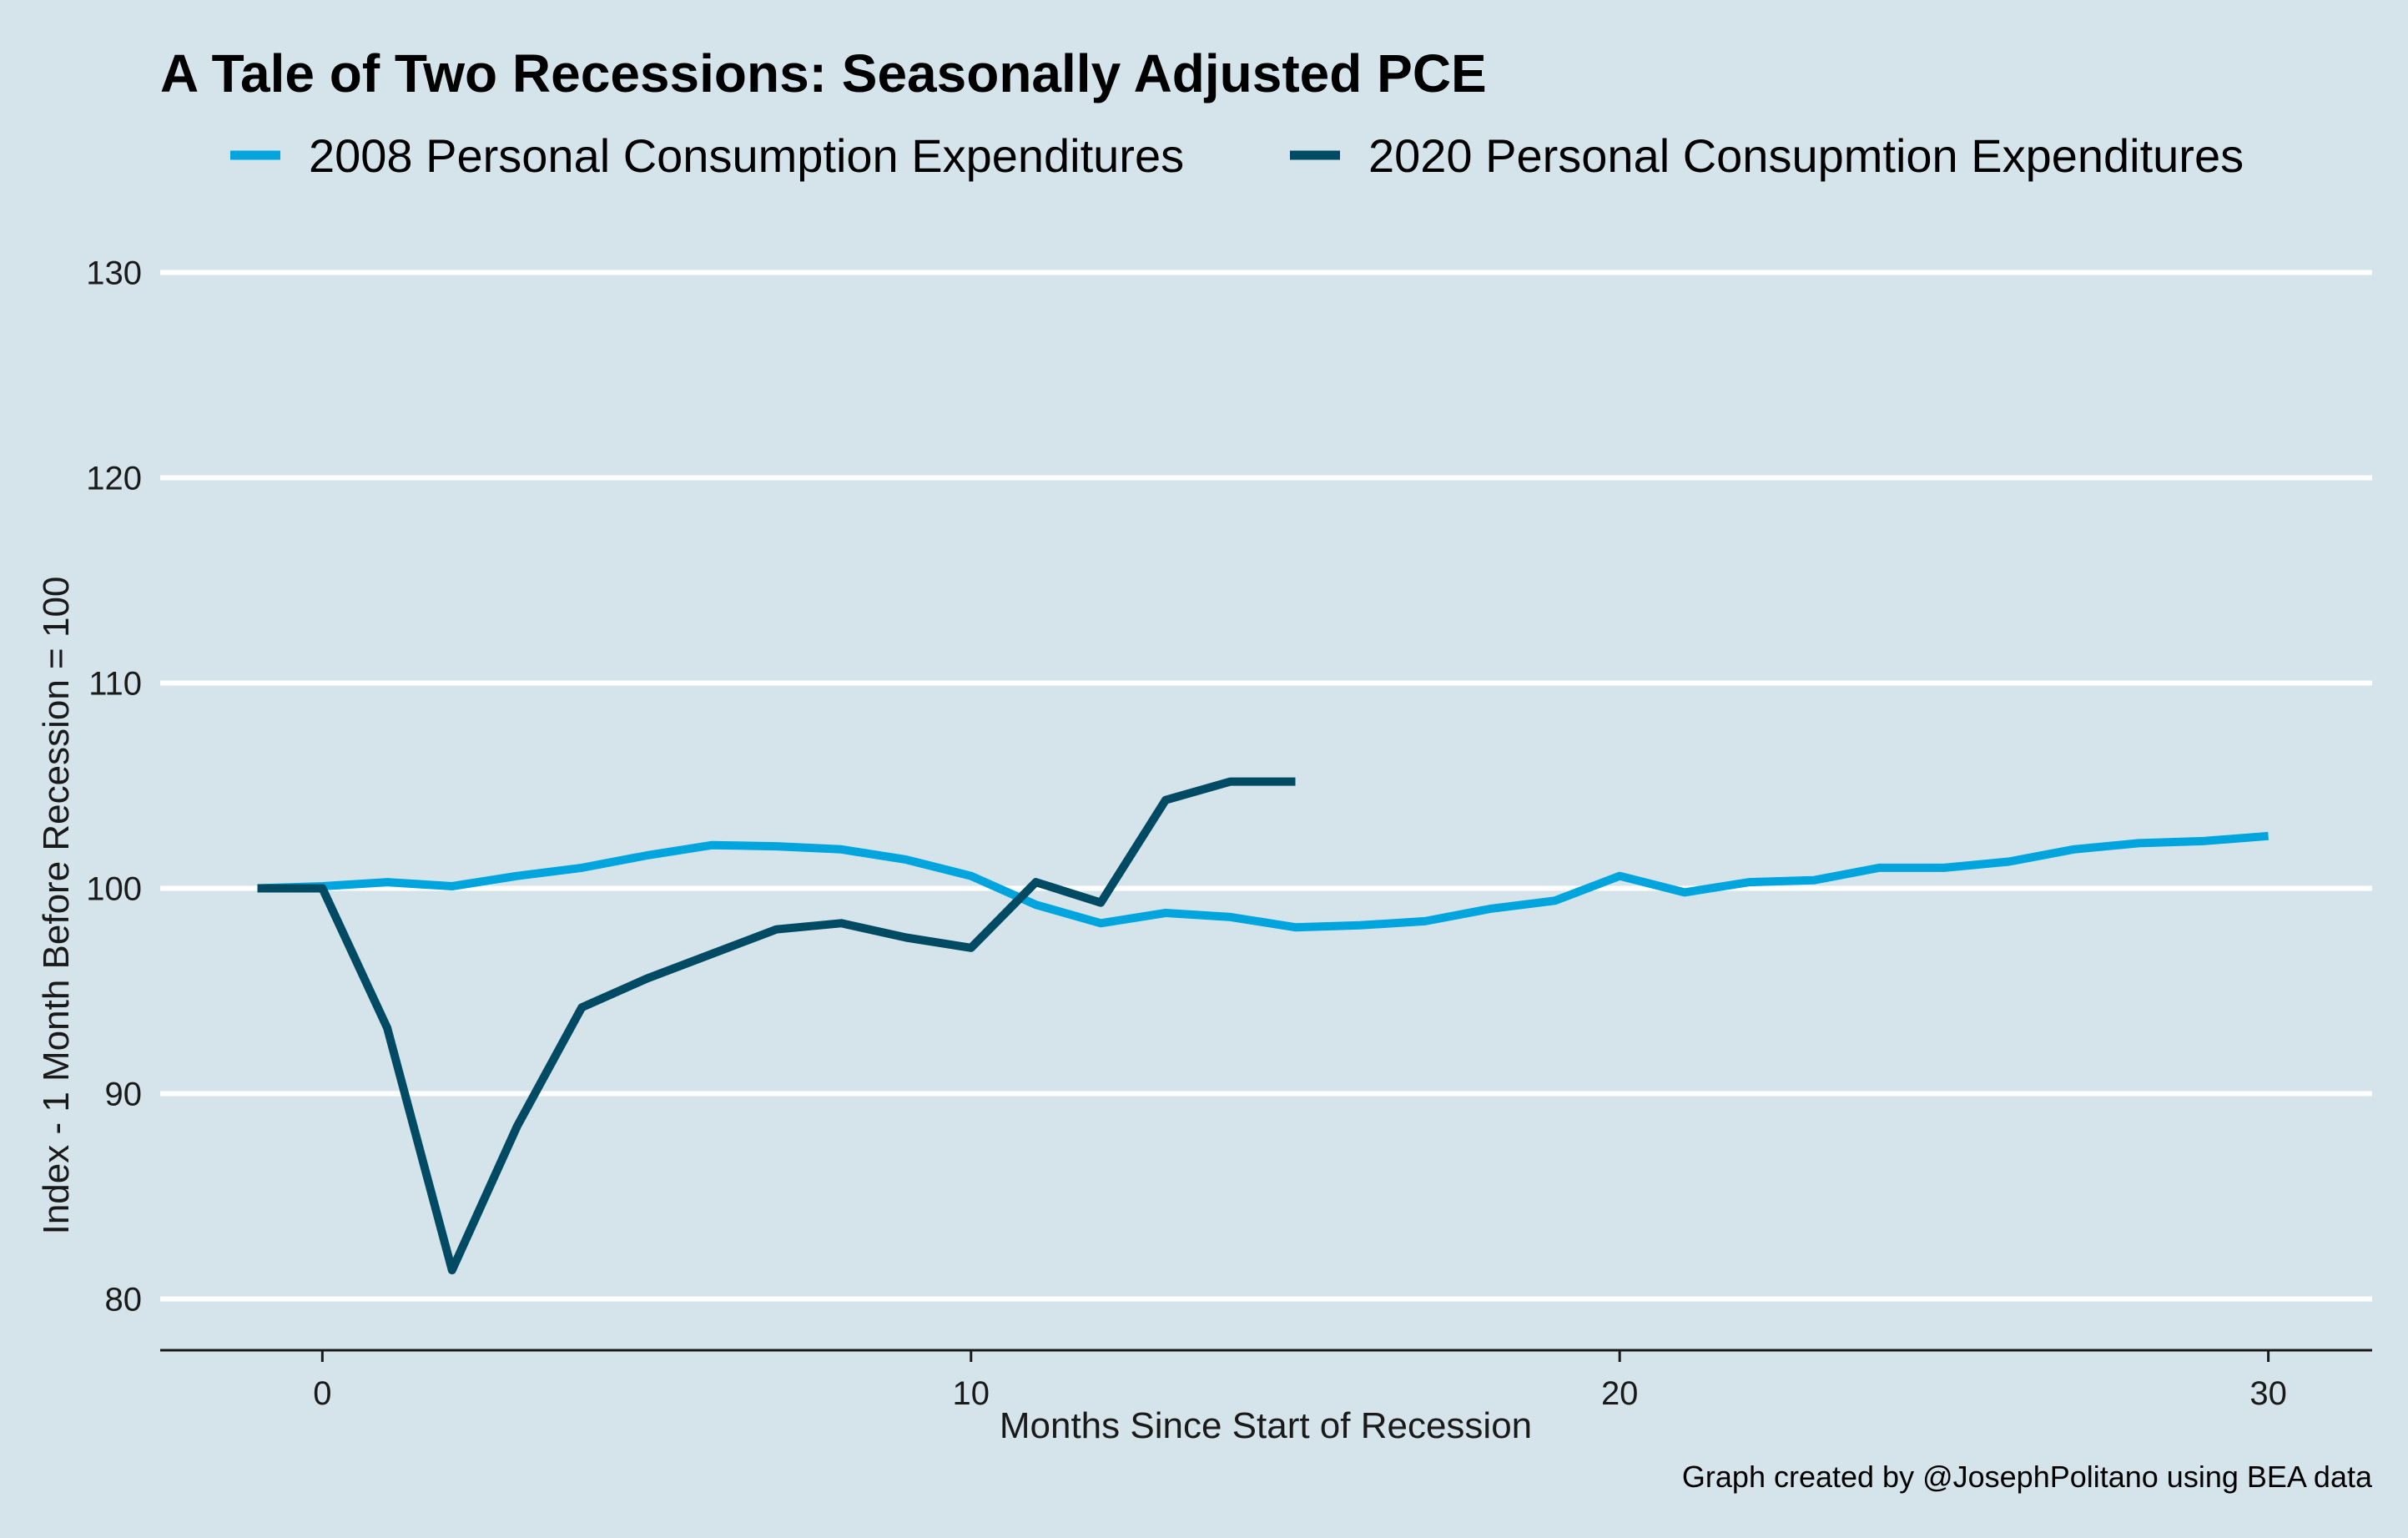 The width and height of the screenshot is (2408, 1538). Describe the element at coordinates (114, 479) in the screenshot. I see `y-tick-label-120: 120` at that location.